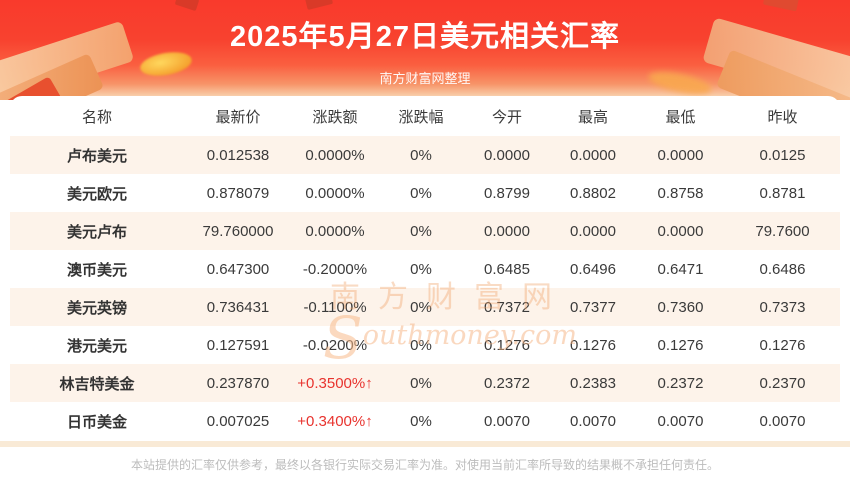  Describe the element at coordinates (425, 444) in the screenshot. I see `footer-divider` at that location.